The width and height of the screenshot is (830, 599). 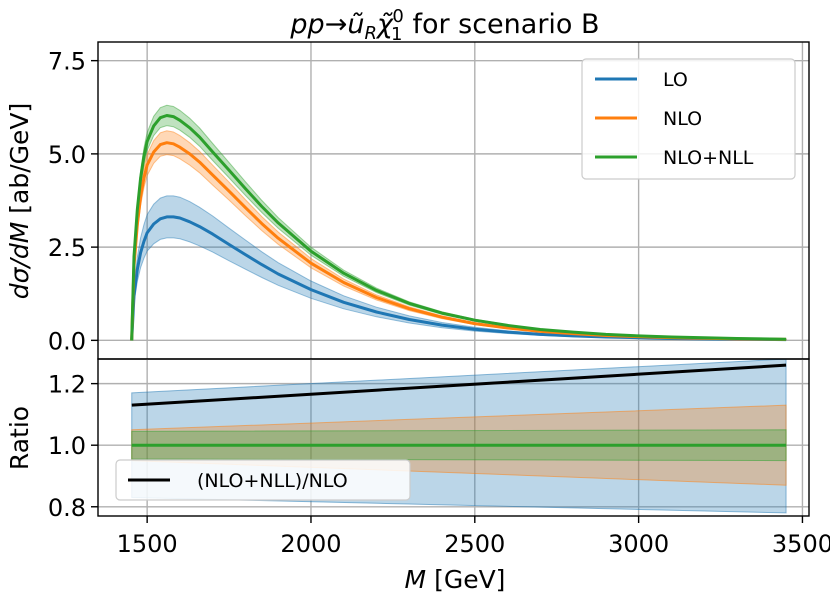 What do you see at coordinates (147, 544) in the screenshot?
I see `x-tick-label: 1500` at bounding box center [147, 544].